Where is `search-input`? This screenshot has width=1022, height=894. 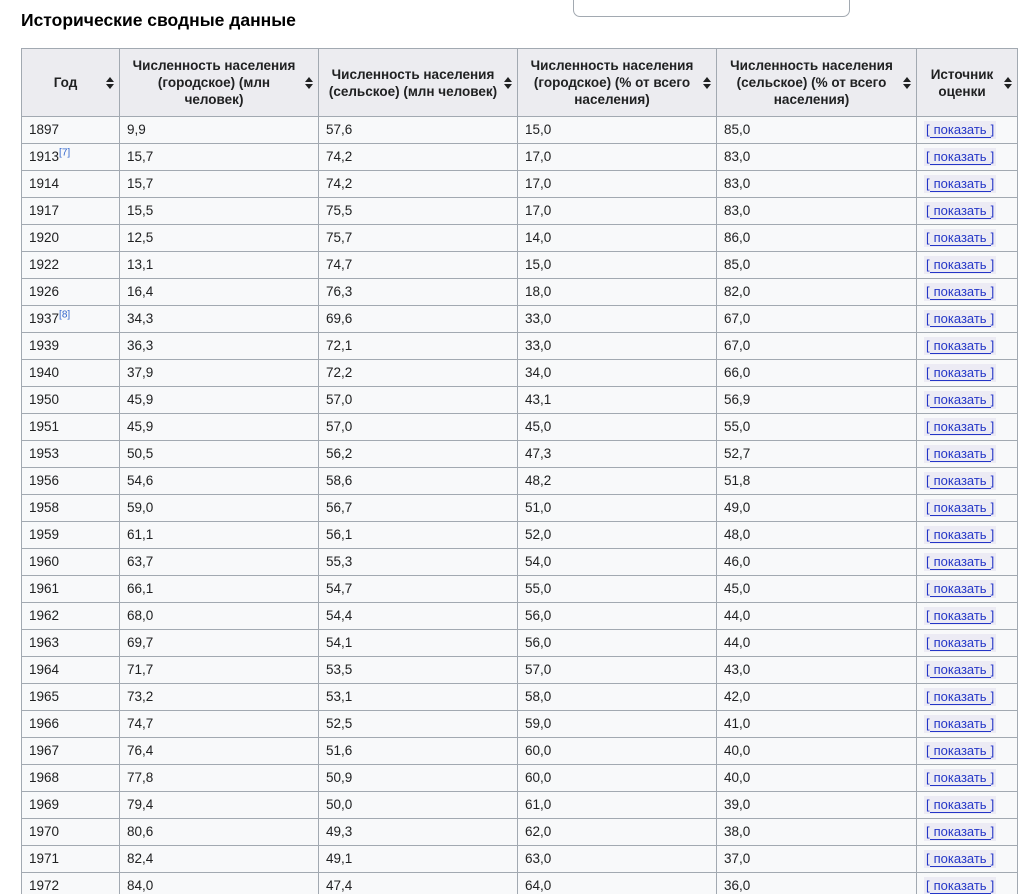
search-input is located at coordinates (711, 8).